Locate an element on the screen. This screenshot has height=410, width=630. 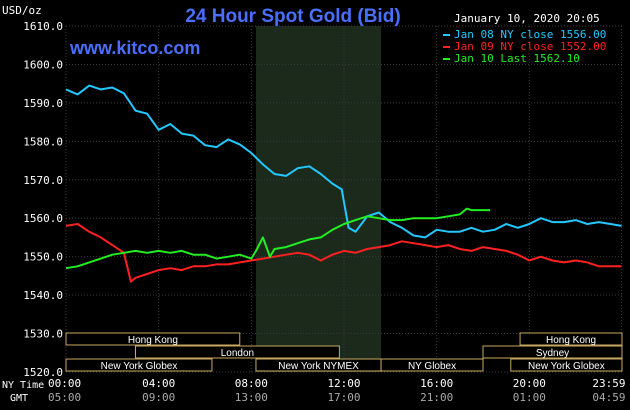
legend-label-jan10: Jan 10 Last 1562.10 is located at coordinates (517, 58).